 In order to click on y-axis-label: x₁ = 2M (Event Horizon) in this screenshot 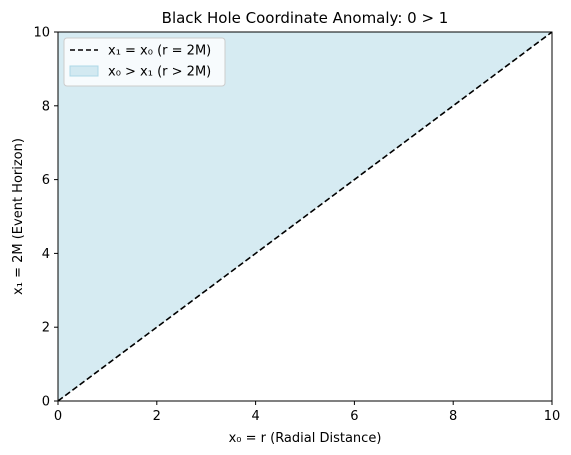, I will do `click(18, 216)`.